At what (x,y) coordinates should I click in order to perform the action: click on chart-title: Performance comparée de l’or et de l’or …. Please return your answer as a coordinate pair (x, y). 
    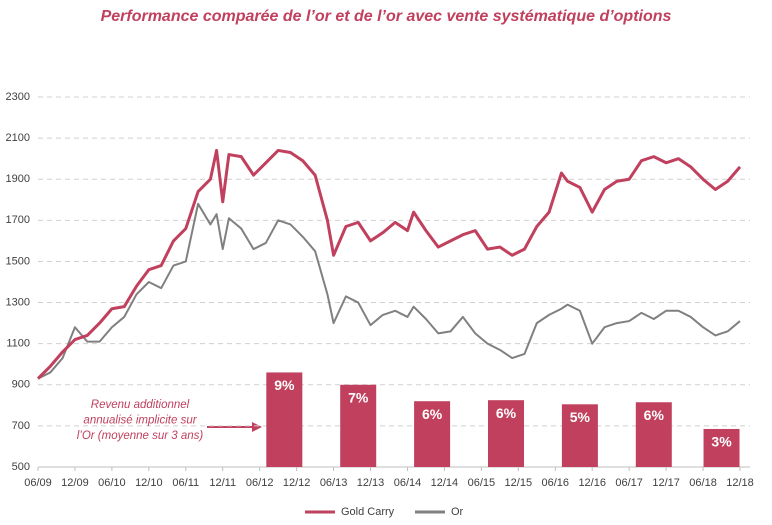
    Looking at the image, I should click on (386, 16).